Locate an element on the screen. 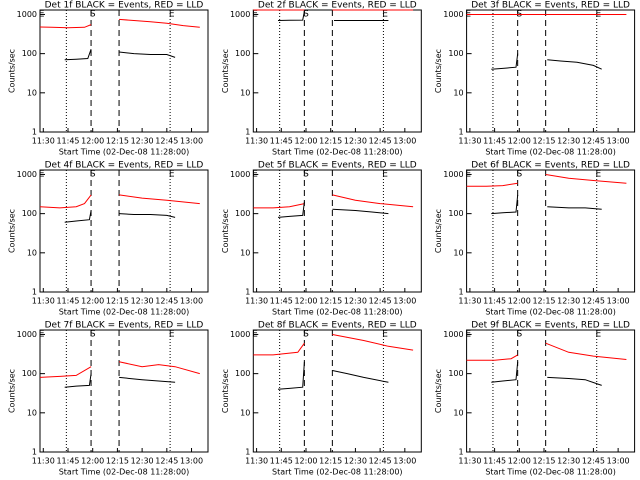 This screenshot has width=640, height=480. chart-title: Det 5f BLACK = Events, RED = LLD is located at coordinates (337, 166).